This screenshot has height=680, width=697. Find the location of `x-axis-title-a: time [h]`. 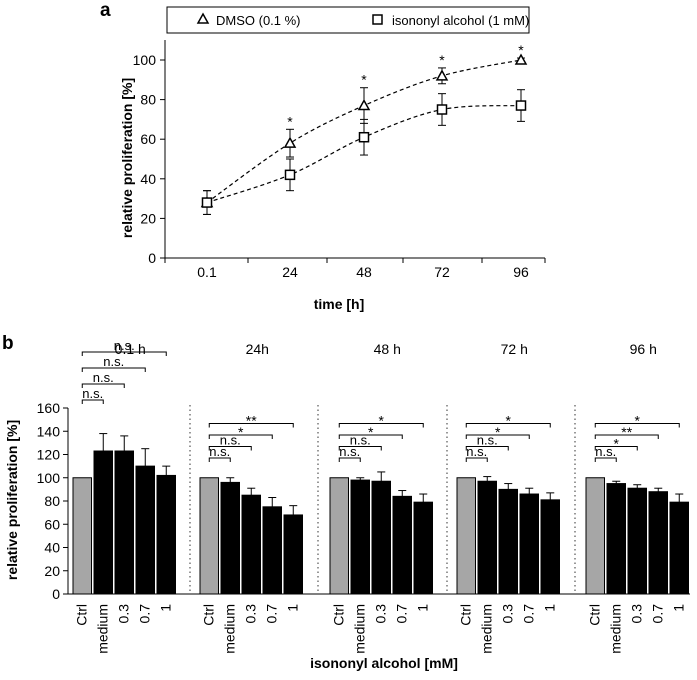

x-axis-title-a: time [h] is located at coordinates (339, 304).